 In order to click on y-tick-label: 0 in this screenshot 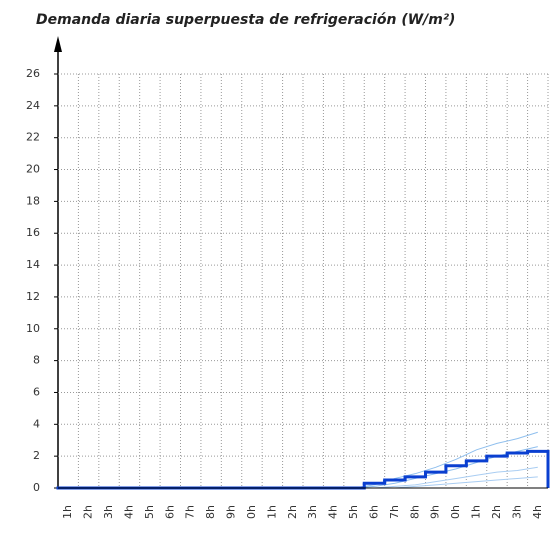, I will do `click(36, 487)`.